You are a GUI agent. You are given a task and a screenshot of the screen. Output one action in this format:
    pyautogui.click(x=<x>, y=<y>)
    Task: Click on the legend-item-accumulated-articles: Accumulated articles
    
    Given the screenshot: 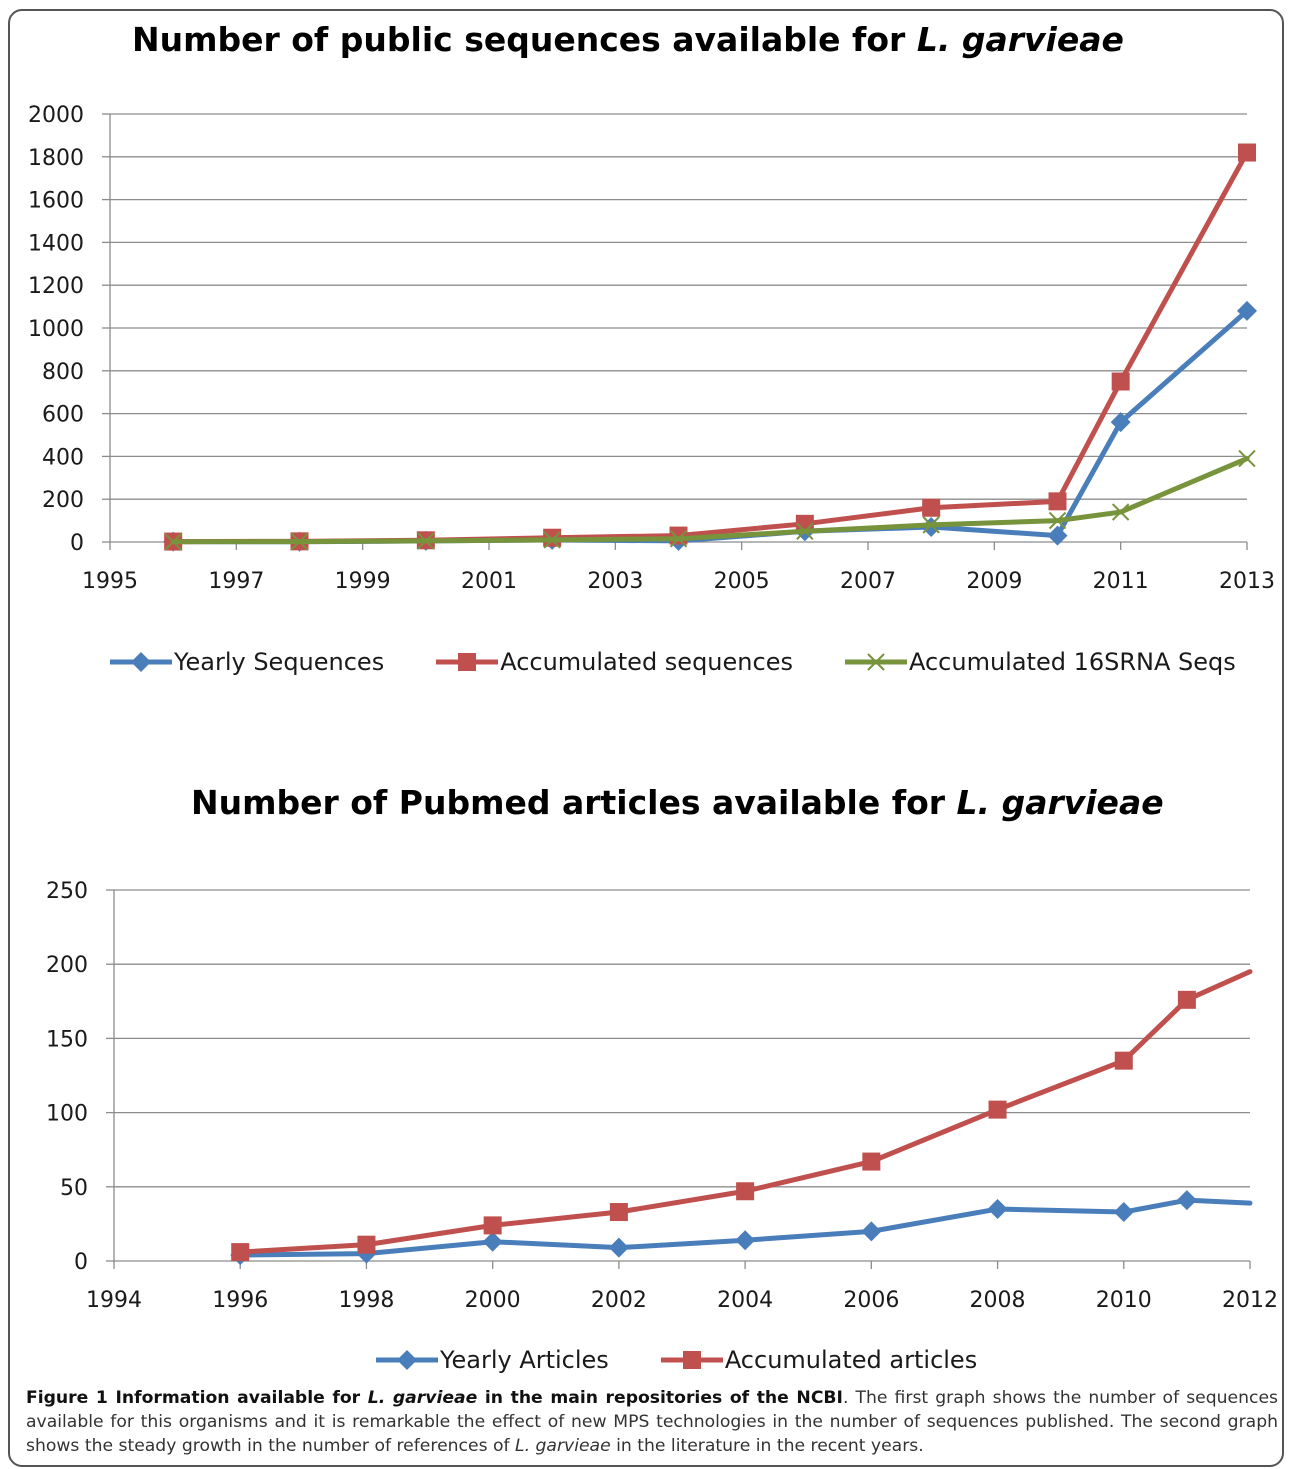 What is the action you would take?
    pyautogui.click(x=819, y=1360)
    